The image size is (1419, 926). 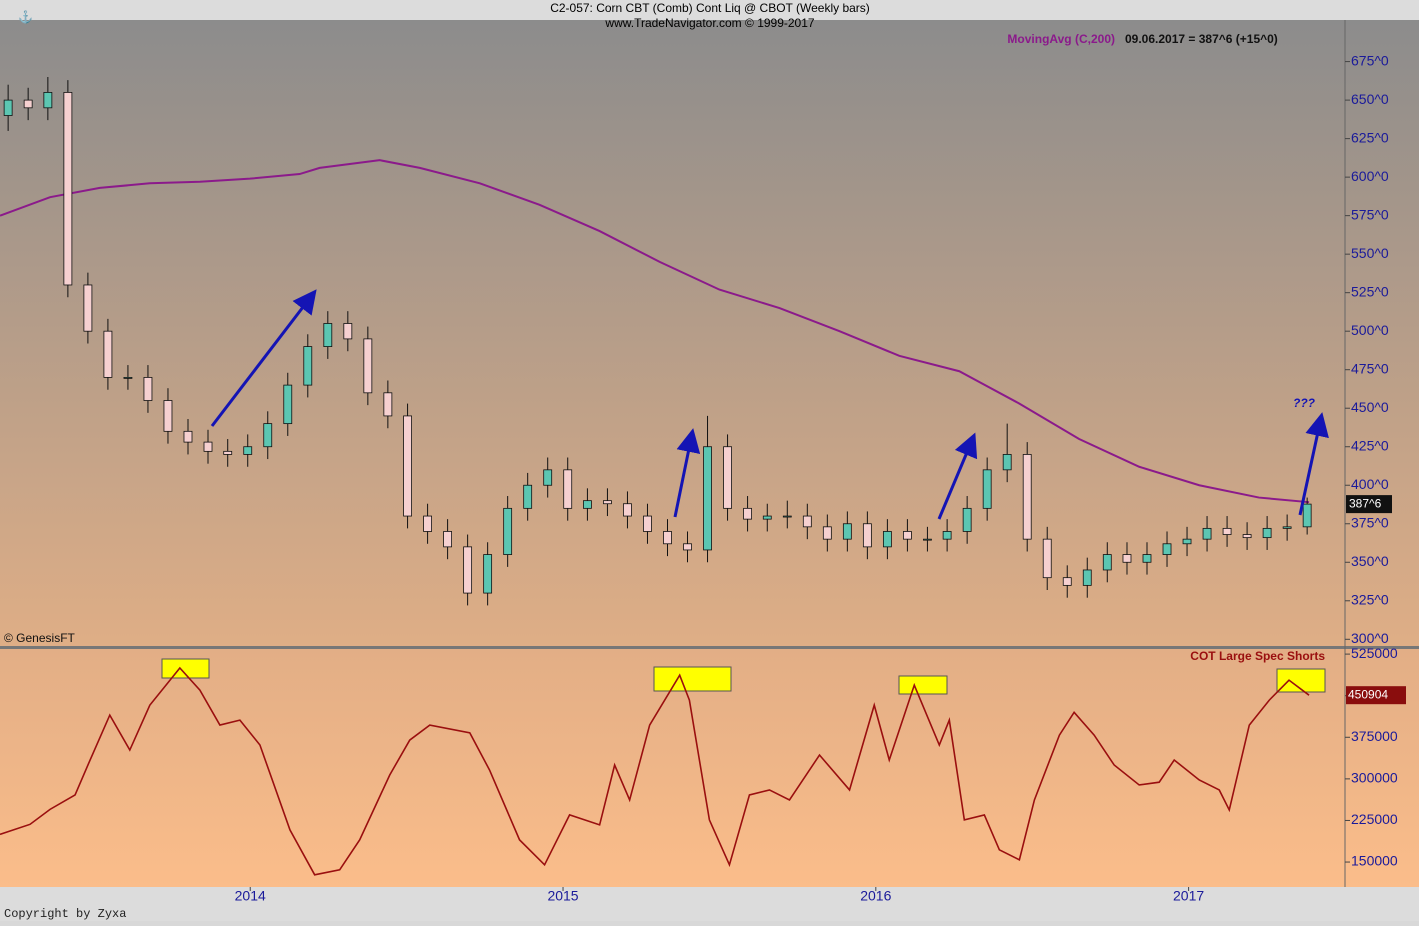 I want to click on last-price-box, so click(x=1369, y=504).